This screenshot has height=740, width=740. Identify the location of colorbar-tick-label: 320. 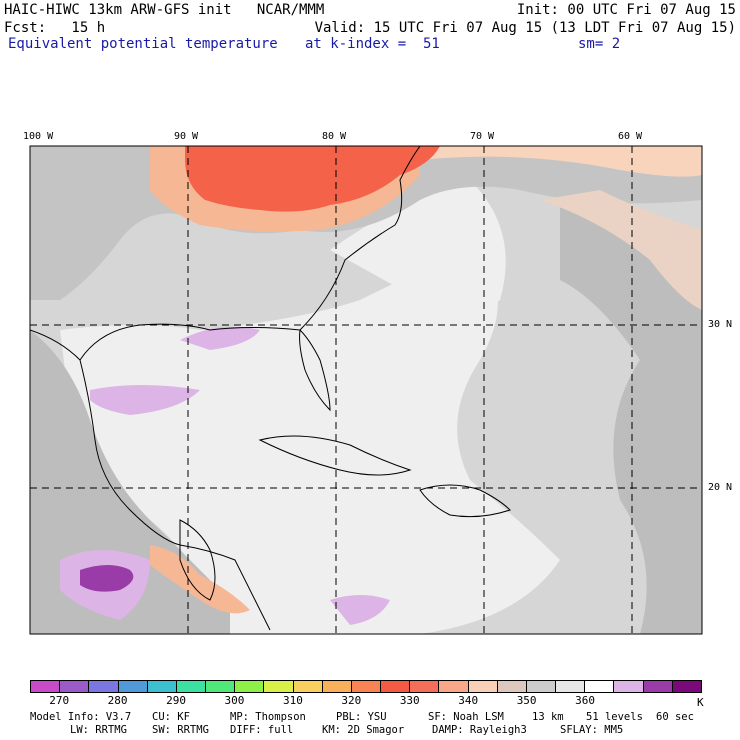
(351, 700).